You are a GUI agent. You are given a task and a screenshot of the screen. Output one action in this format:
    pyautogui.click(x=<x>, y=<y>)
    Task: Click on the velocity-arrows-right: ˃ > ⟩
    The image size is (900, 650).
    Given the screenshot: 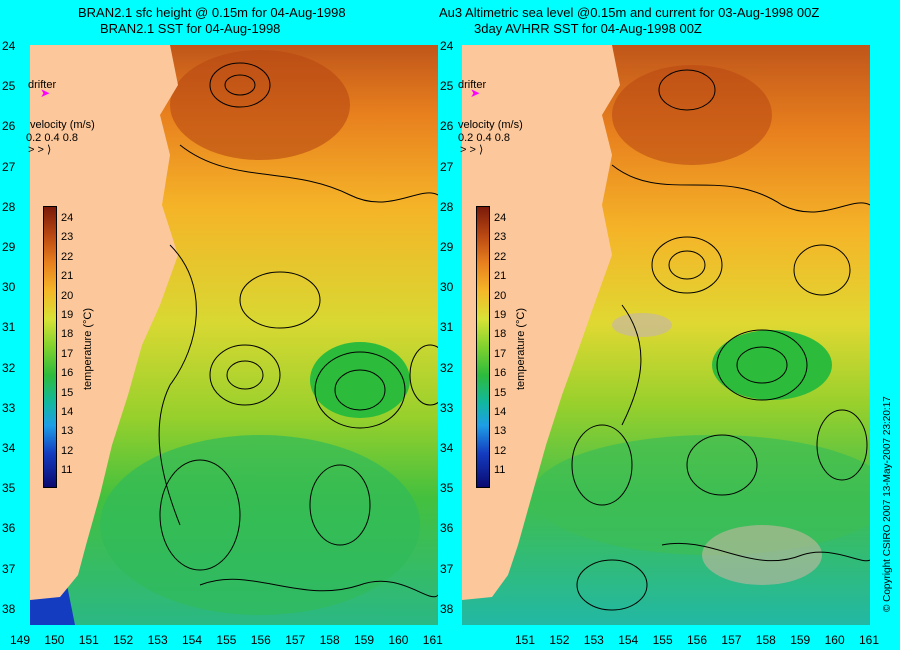 What is the action you would take?
    pyautogui.click(x=472, y=150)
    